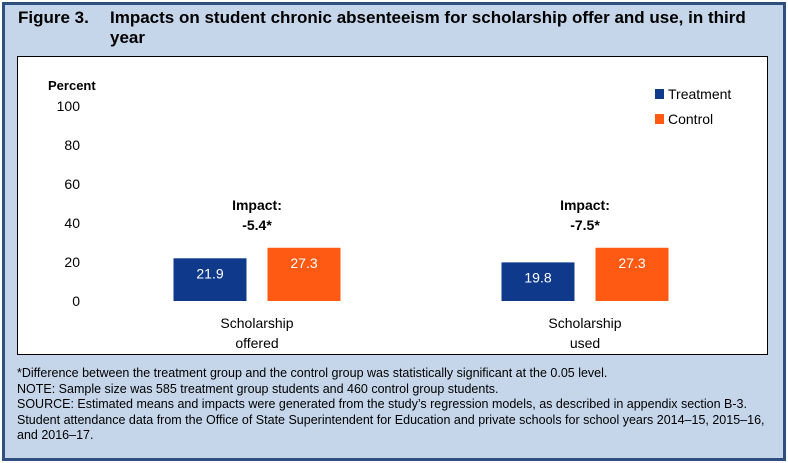  I want to click on y-tick-label: 100, so click(69, 106).